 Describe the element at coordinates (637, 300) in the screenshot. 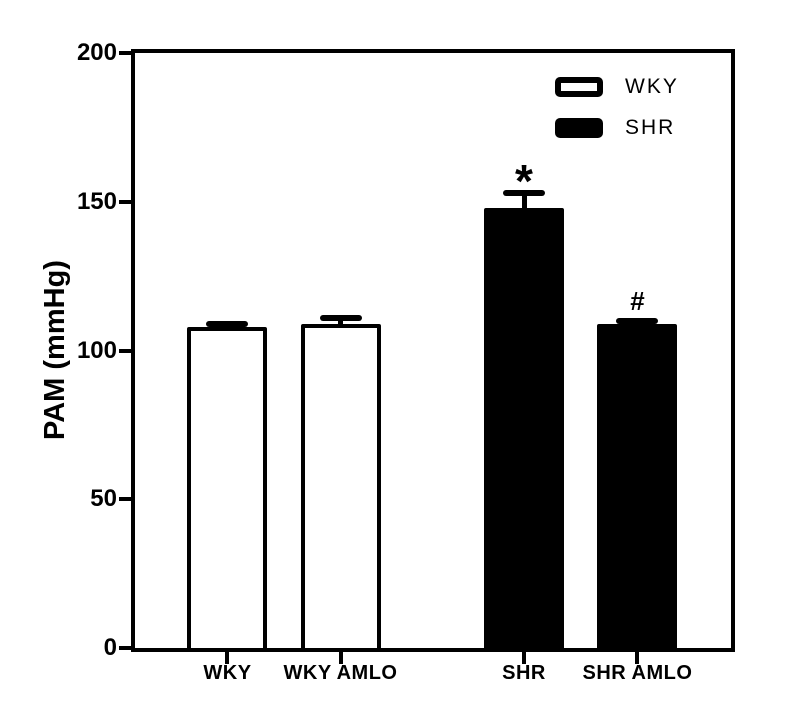

I see `significance-hash: #` at that location.